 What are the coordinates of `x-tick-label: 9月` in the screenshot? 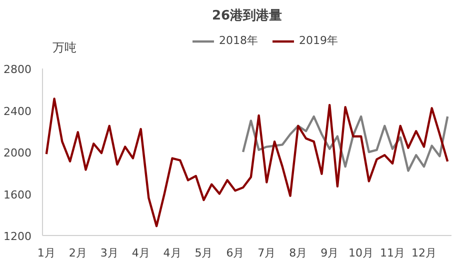 It's located at (329, 253).